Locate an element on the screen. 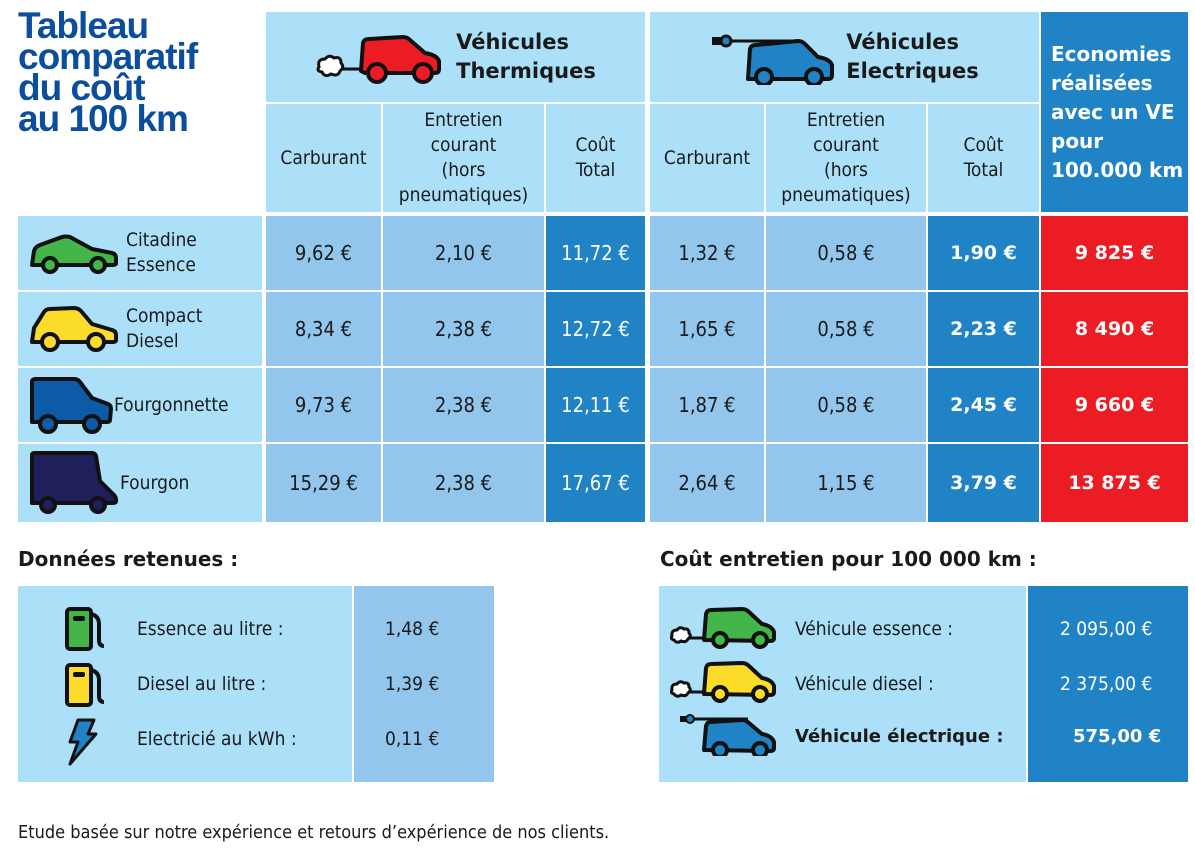 The height and width of the screenshot is (854, 1195). yellow-fuel-pump-icon is located at coordinates (85, 685).